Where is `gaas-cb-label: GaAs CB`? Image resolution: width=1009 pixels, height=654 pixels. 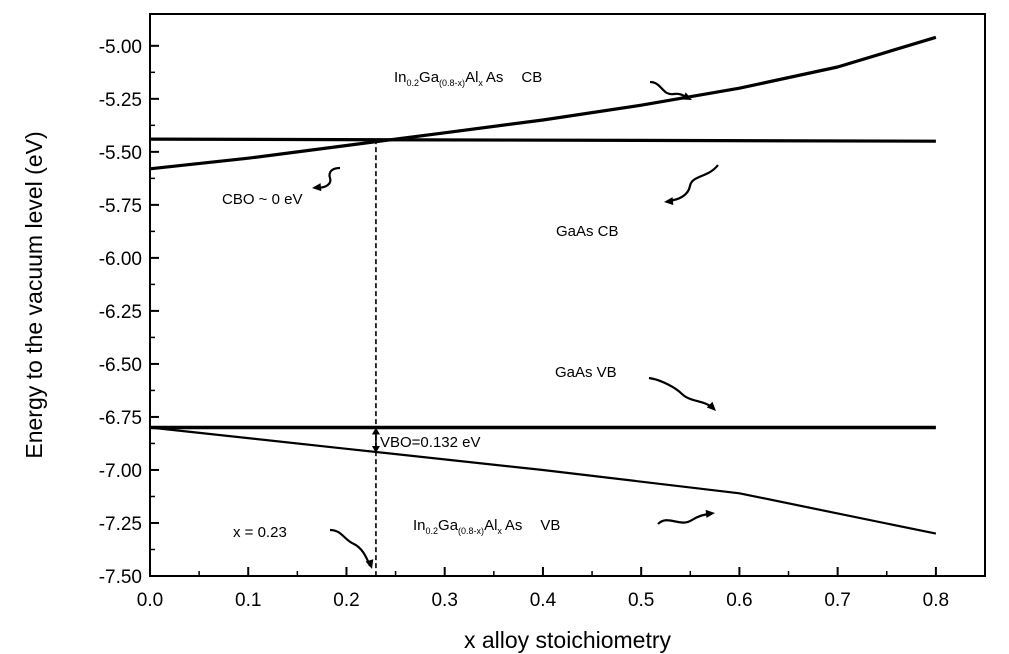
gaas-cb-label: GaAs CB is located at coordinates (587, 231).